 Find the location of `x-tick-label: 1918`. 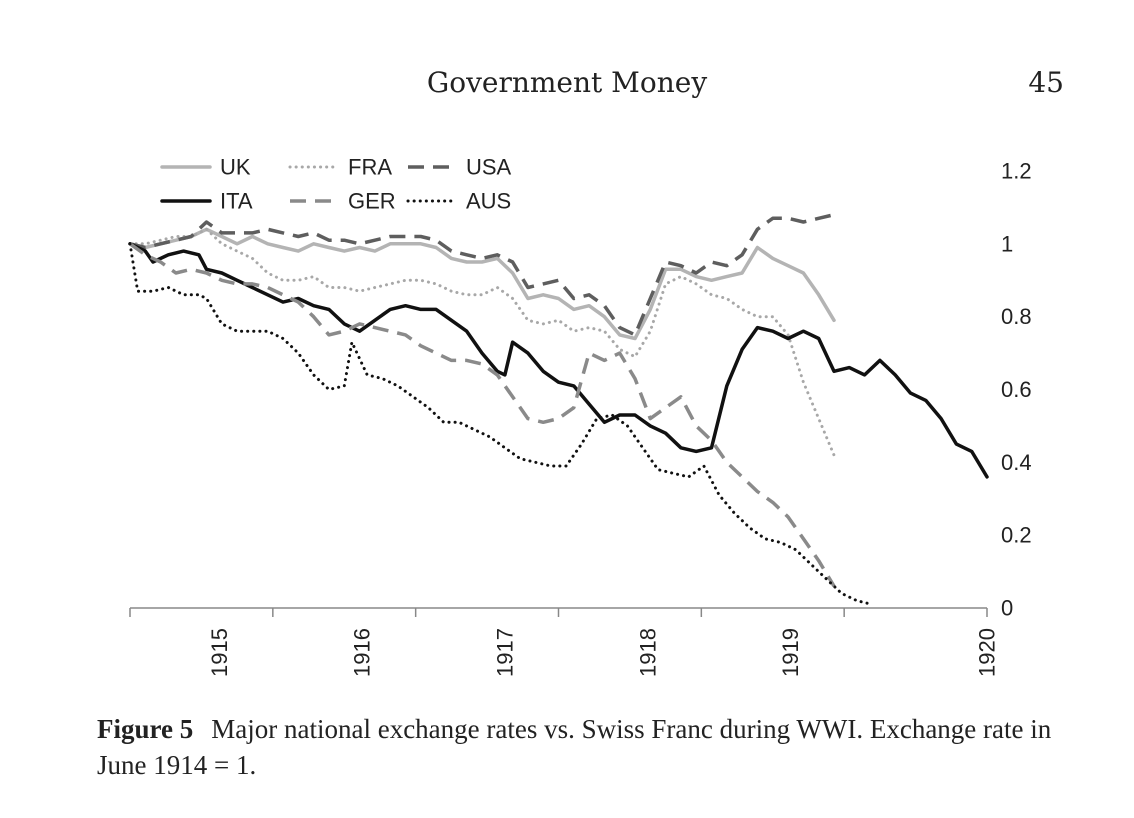

x-tick-label: 1918 is located at coordinates (647, 652).